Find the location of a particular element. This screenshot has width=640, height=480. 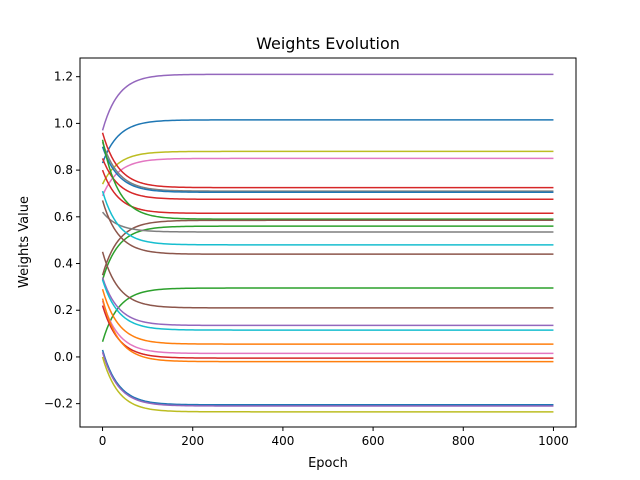

x-tick-label: 800 is located at coordinates (463, 441).